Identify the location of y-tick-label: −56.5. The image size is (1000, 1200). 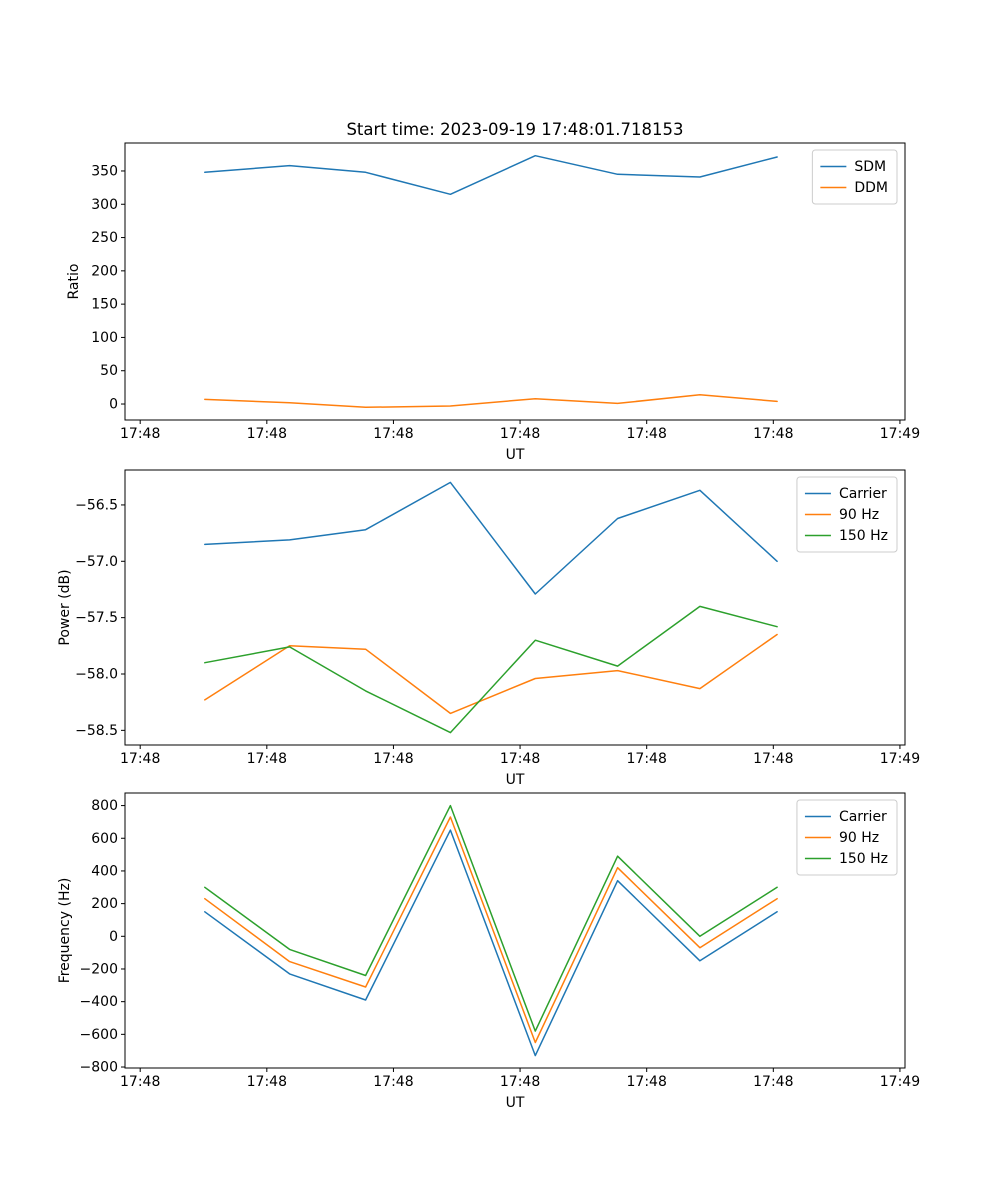
(96, 505).